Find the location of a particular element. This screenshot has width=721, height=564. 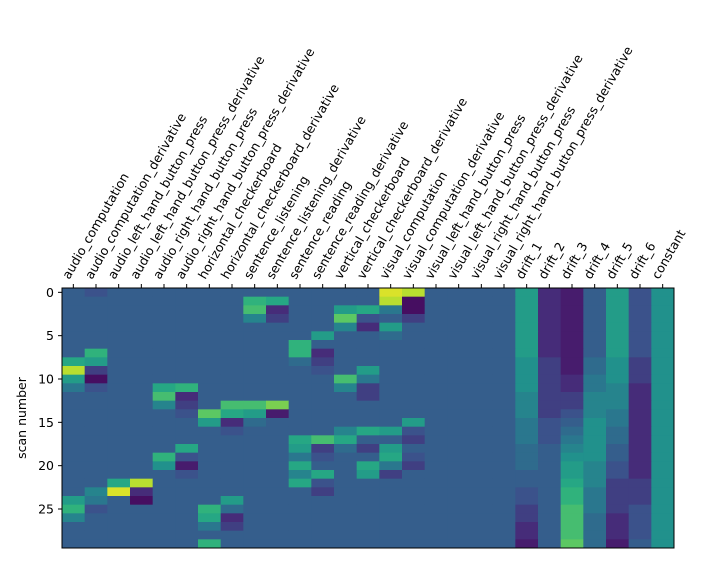

y-tick-label: 0 is located at coordinates (50, 292).